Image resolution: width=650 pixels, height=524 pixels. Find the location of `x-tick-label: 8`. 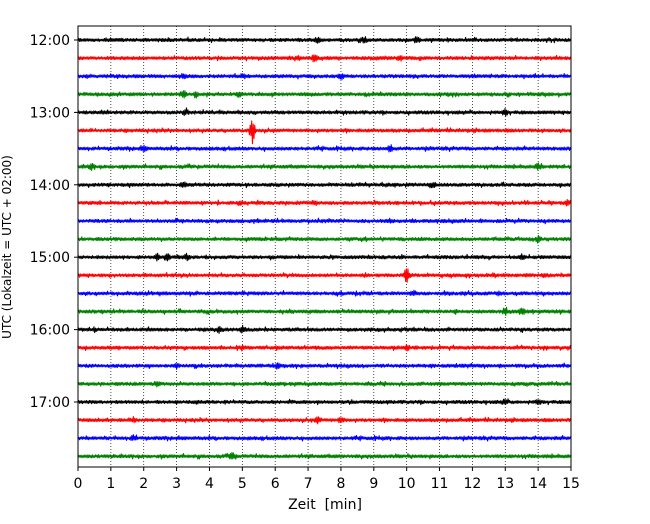

x-tick-label: 8 is located at coordinates (340, 484).